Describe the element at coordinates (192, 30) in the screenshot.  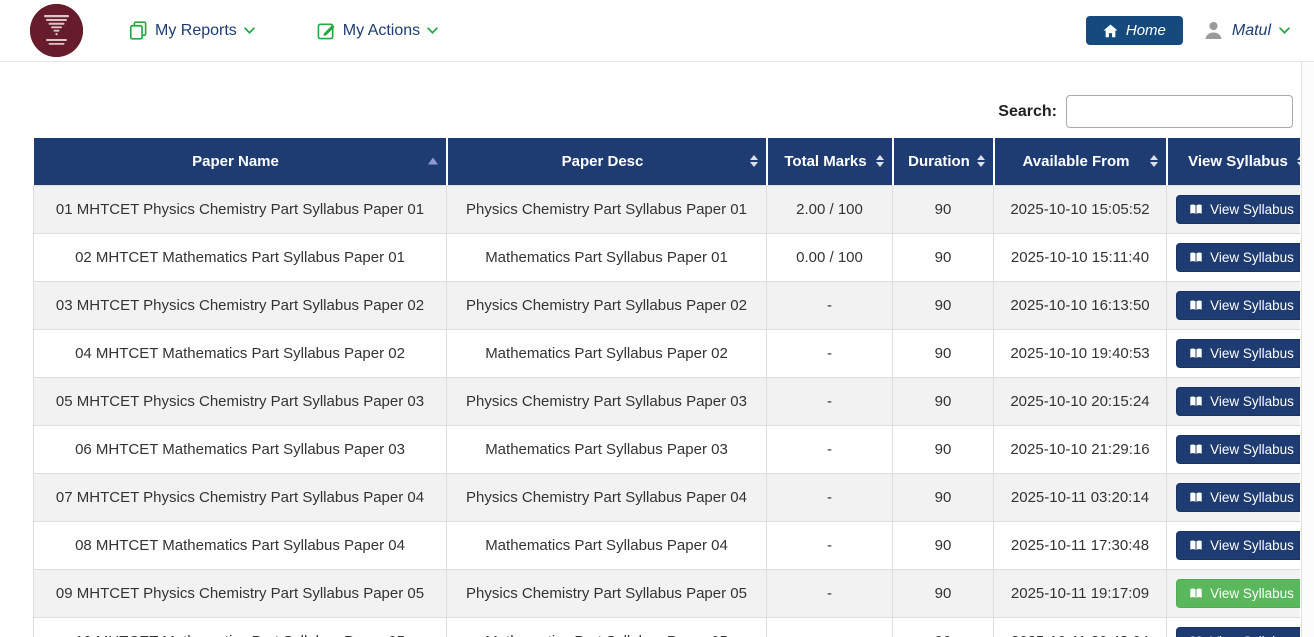
I see `menu-my-reports: My Reports` at that location.